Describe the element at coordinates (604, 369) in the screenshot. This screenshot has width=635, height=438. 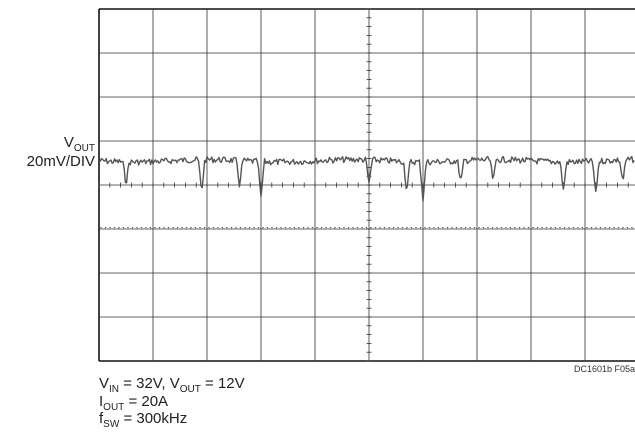
I see `figure-code: DC1601b F05a` at that location.